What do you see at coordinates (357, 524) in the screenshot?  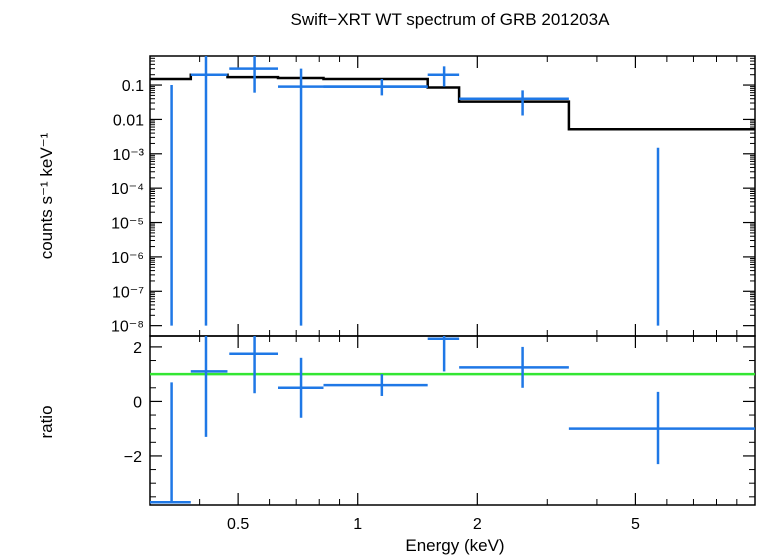 I see `x-tick-label: 1` at bounding box center [357, 524].